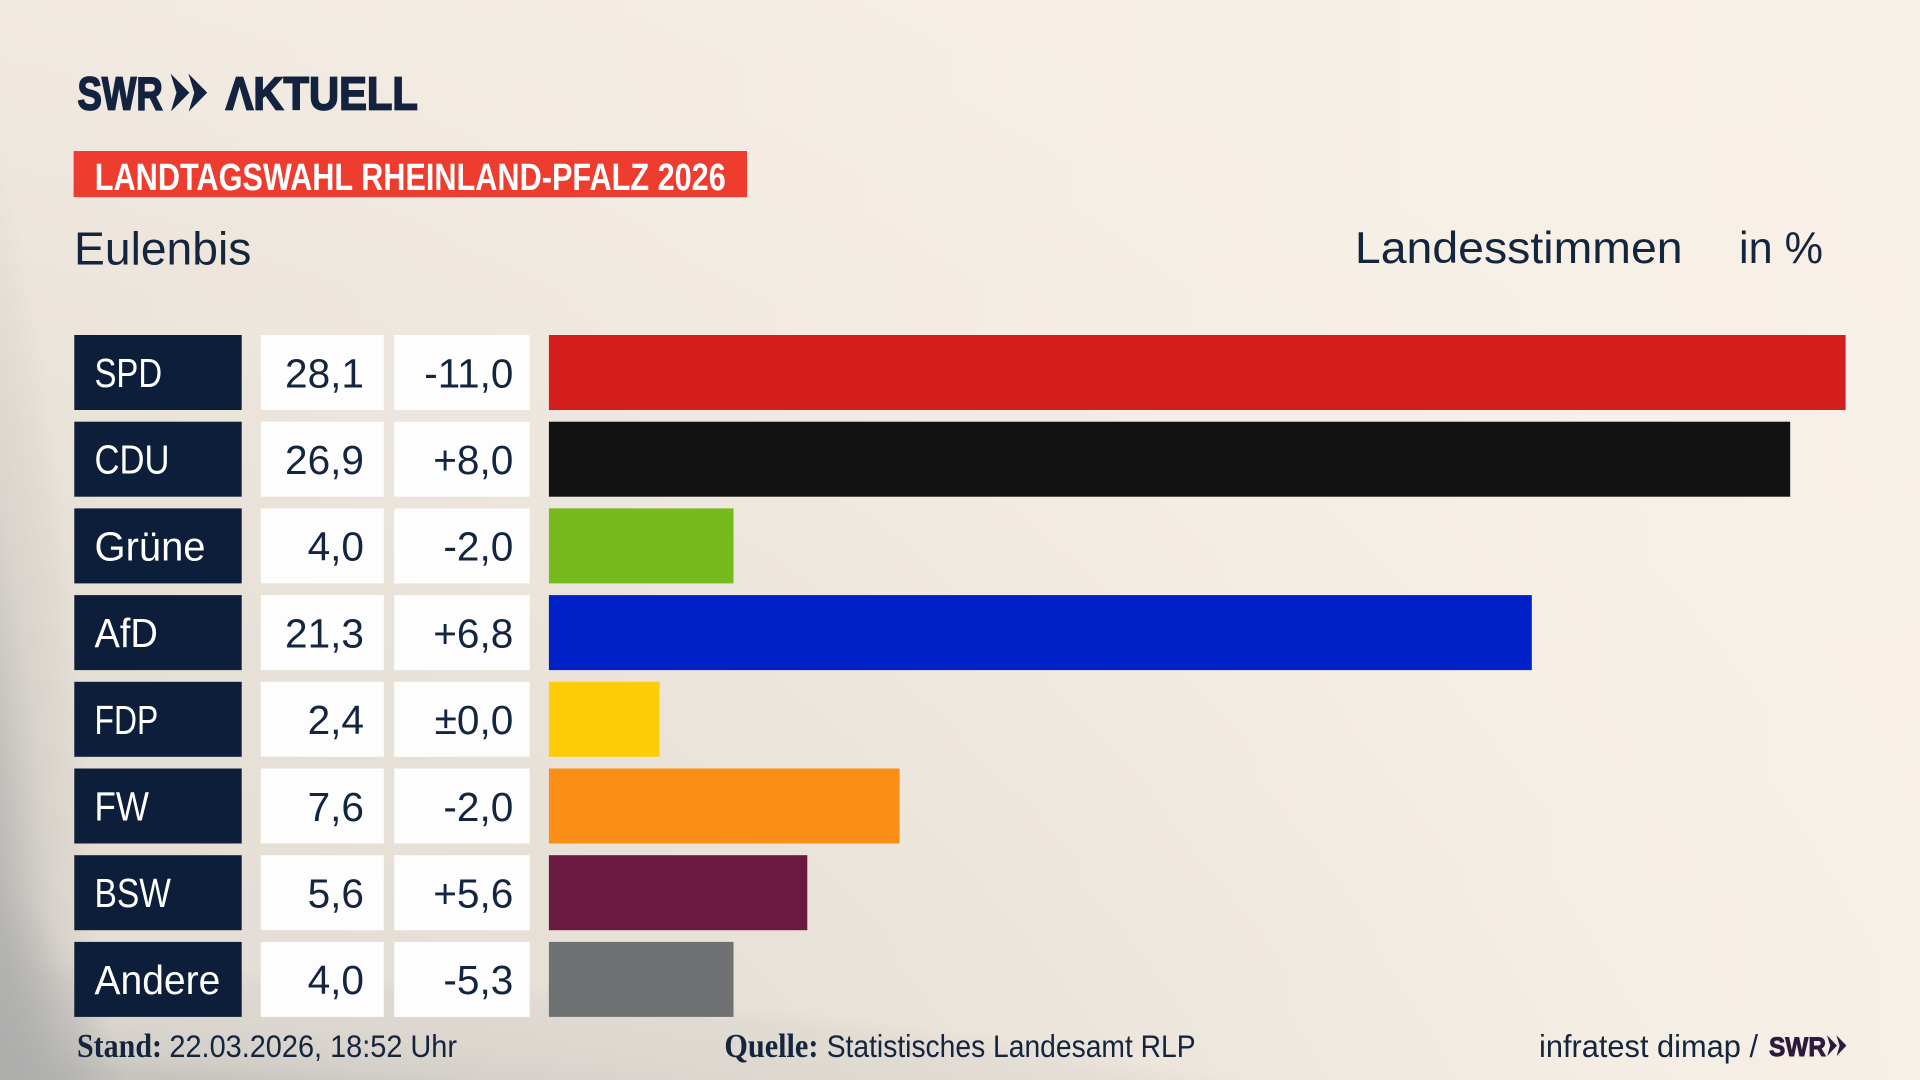  What do you see at coordinates (771, 1046) in the screenshot?
I see `svg-text: Quelle:` at bounding box center [771, 1046].